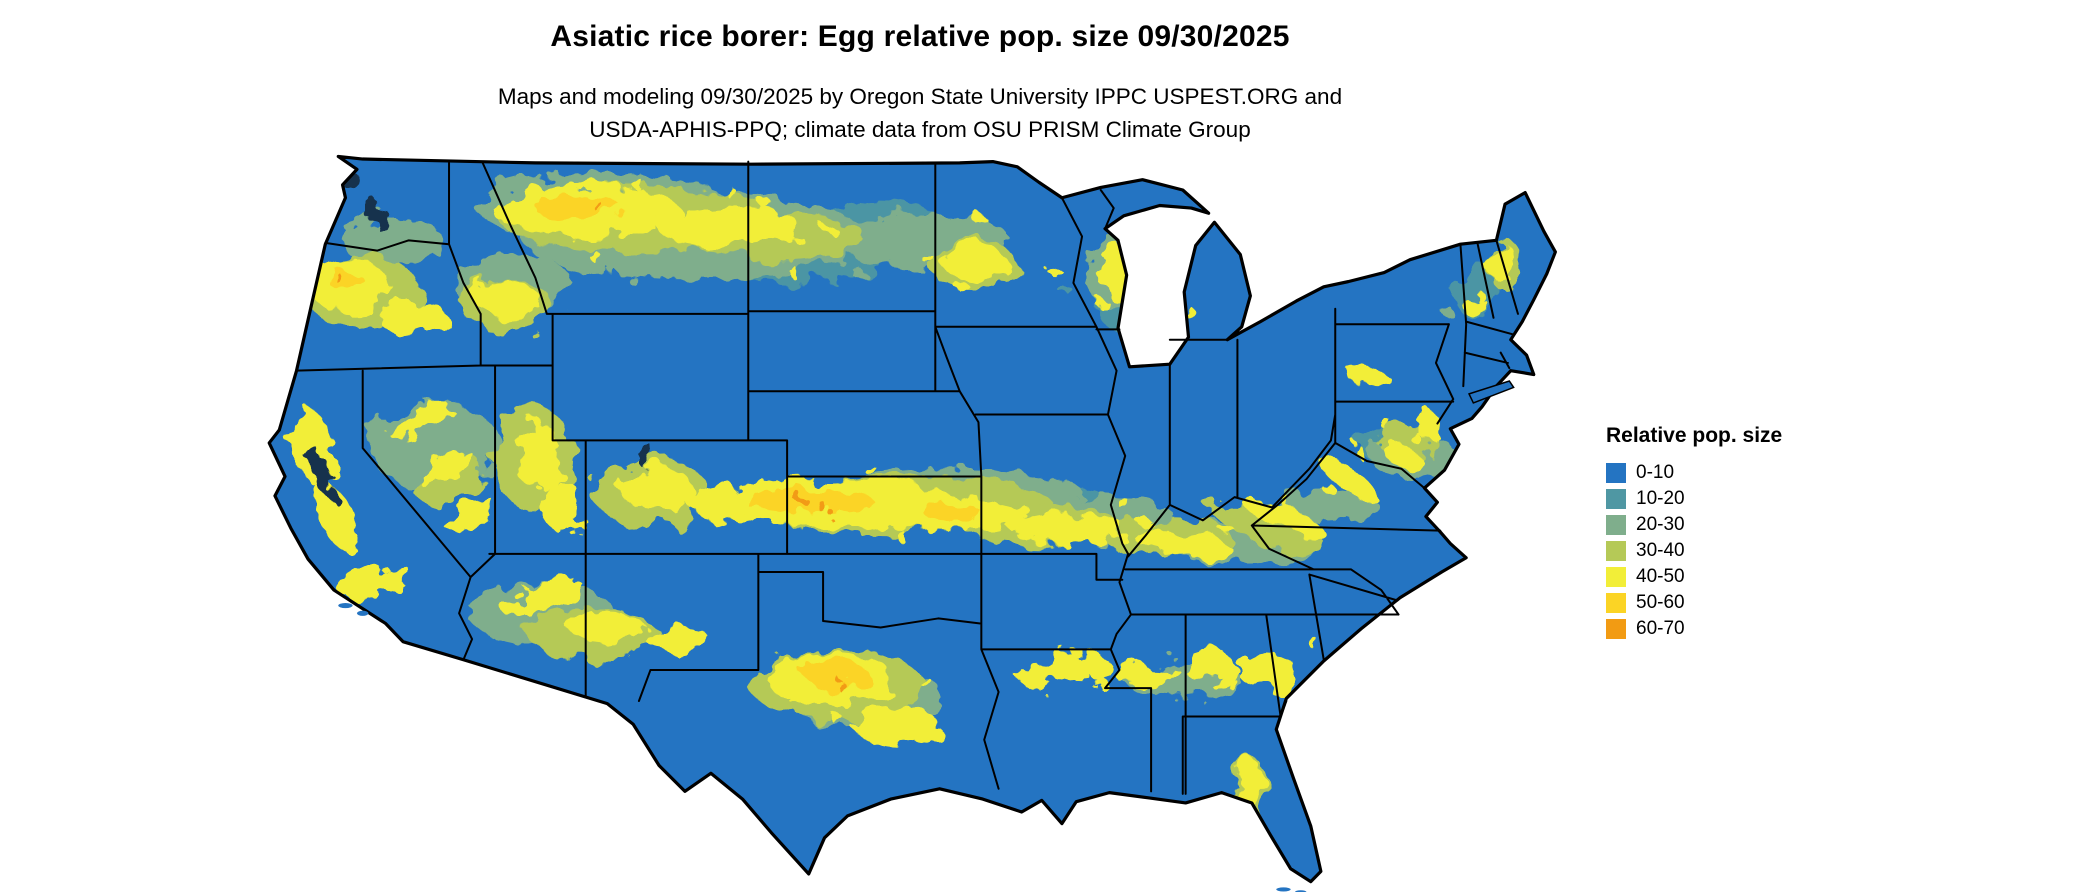  I want to click on legend-item: 60-70, so click(1694, 629).